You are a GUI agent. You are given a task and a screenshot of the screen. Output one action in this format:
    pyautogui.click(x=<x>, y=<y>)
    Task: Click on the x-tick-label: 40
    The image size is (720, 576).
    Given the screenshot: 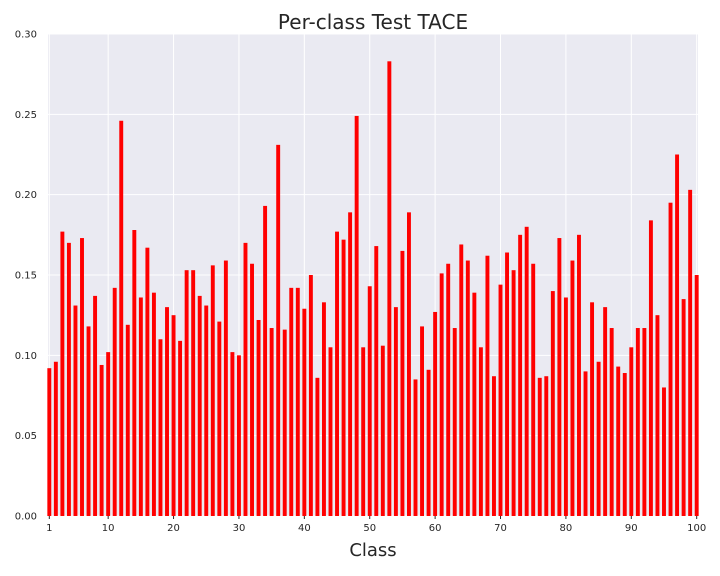 What is the action you would take?
    pyautogui.click(x=304, y=528)
    